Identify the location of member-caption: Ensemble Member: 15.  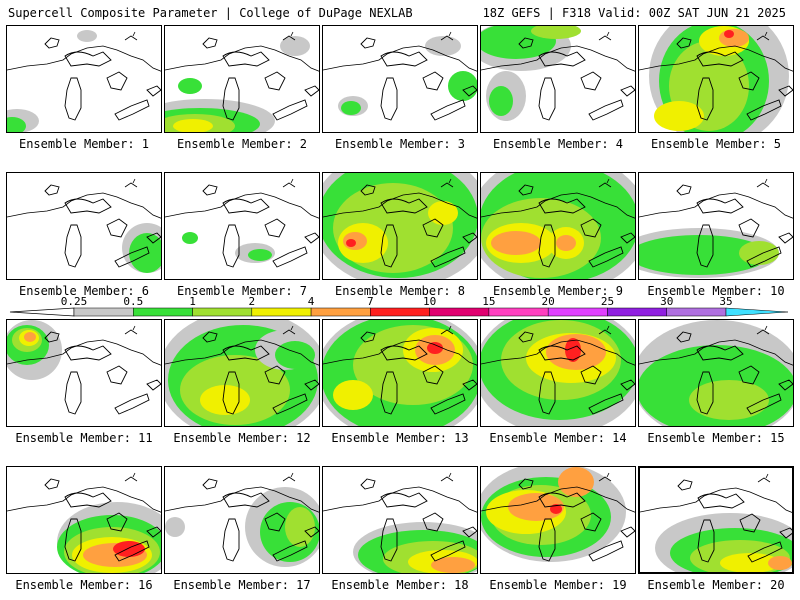
(716, 438).